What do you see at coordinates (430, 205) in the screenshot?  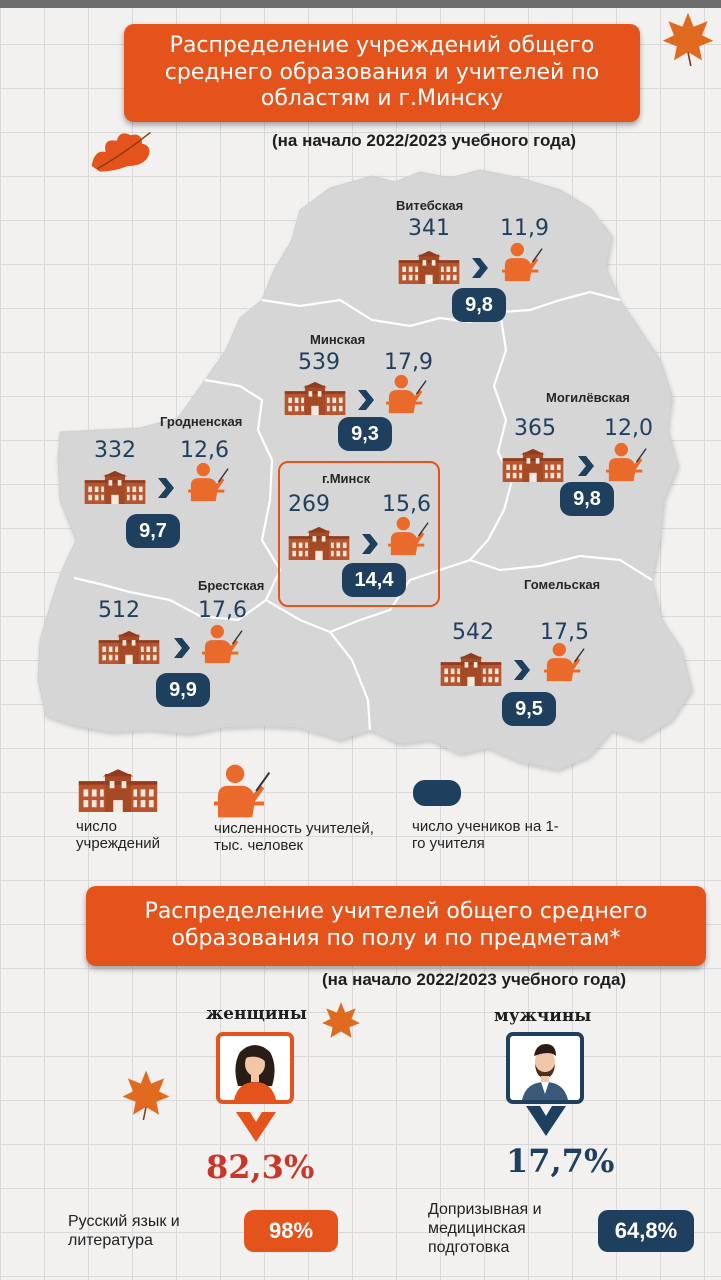 I see `region-name-vitebsk: Витебская` at bounding box center [430, 205].